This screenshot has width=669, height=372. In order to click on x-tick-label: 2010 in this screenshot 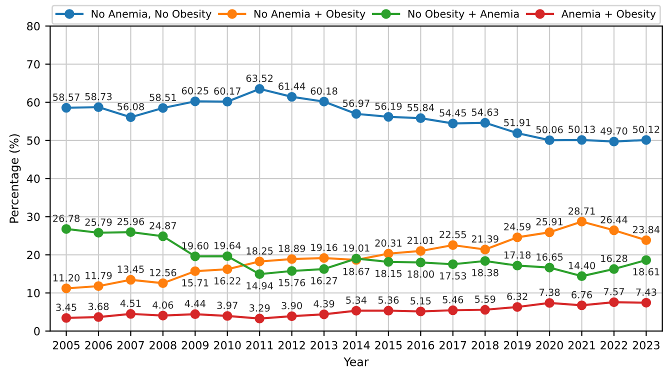, I will do `click(227, 345)`.